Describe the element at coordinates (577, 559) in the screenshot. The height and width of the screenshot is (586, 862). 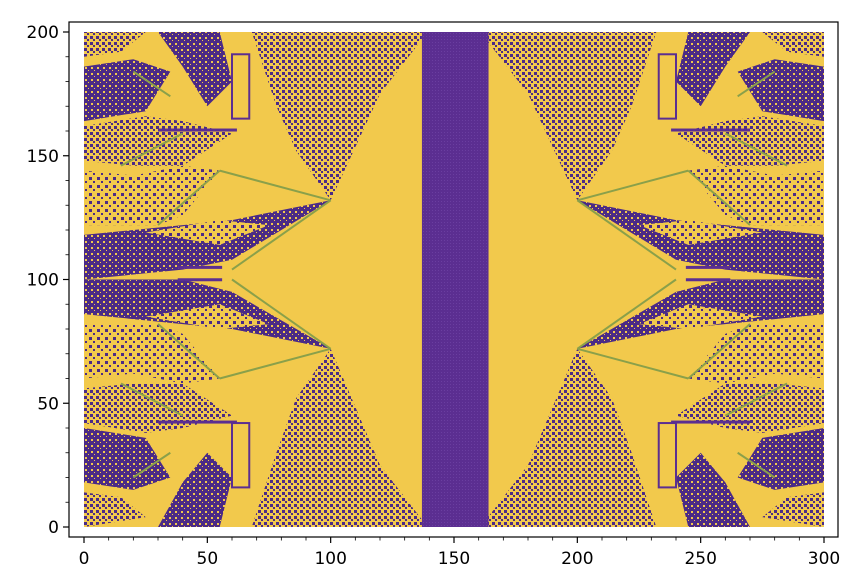
I see `x-tick-label: 200` at that location.